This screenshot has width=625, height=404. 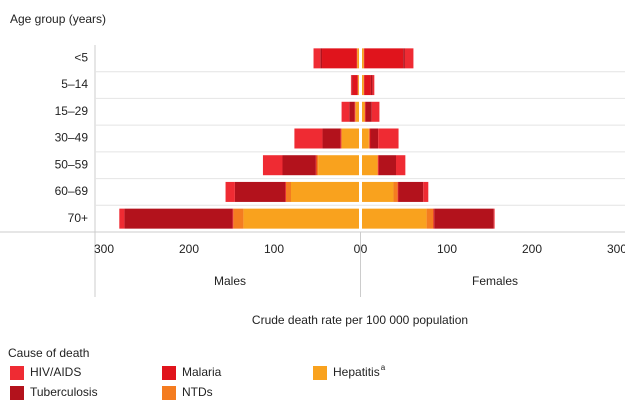 What do you see at coordinates (72, 191) in the screenshot?
I see `y-tick-label: 60–69` at bounding box center [72, 191].